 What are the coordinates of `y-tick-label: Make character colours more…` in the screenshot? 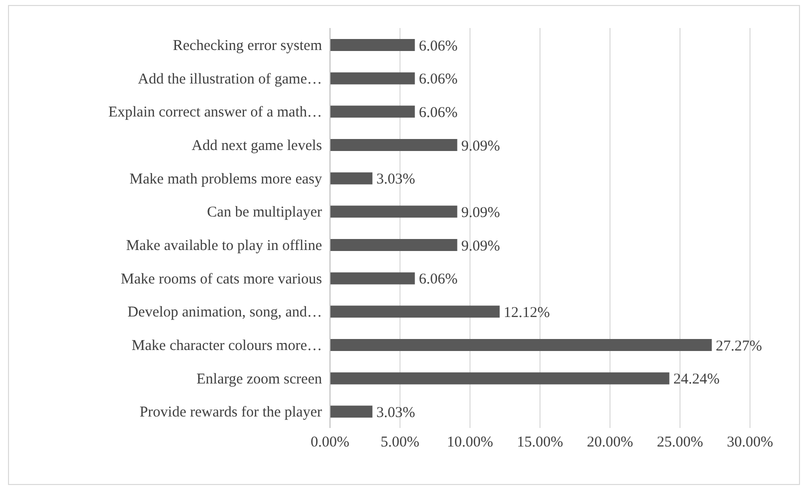 It's located at (227, 346).